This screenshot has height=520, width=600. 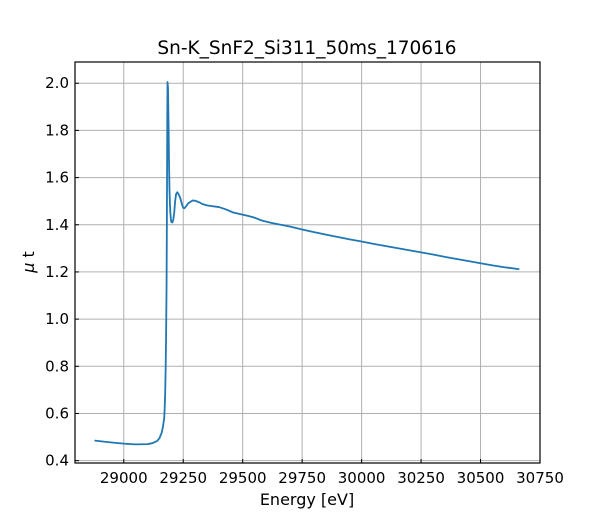 I want to click on x-tick-label: 29250, so click(x=183, y=478).